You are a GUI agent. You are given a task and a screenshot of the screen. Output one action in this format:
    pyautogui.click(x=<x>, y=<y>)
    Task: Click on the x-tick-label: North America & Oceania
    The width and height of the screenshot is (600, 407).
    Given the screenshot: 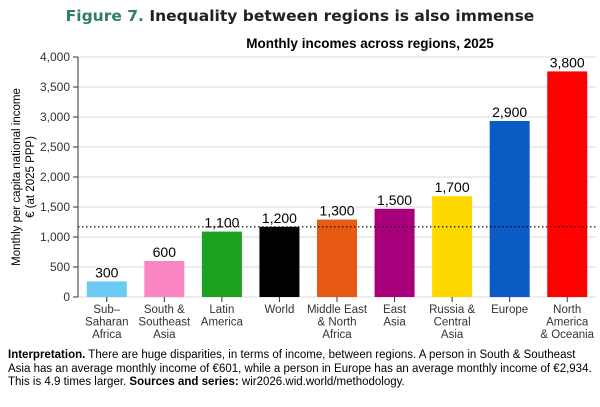 What is the action you would take?
    pyautogui.click(x=567, y=322)
    